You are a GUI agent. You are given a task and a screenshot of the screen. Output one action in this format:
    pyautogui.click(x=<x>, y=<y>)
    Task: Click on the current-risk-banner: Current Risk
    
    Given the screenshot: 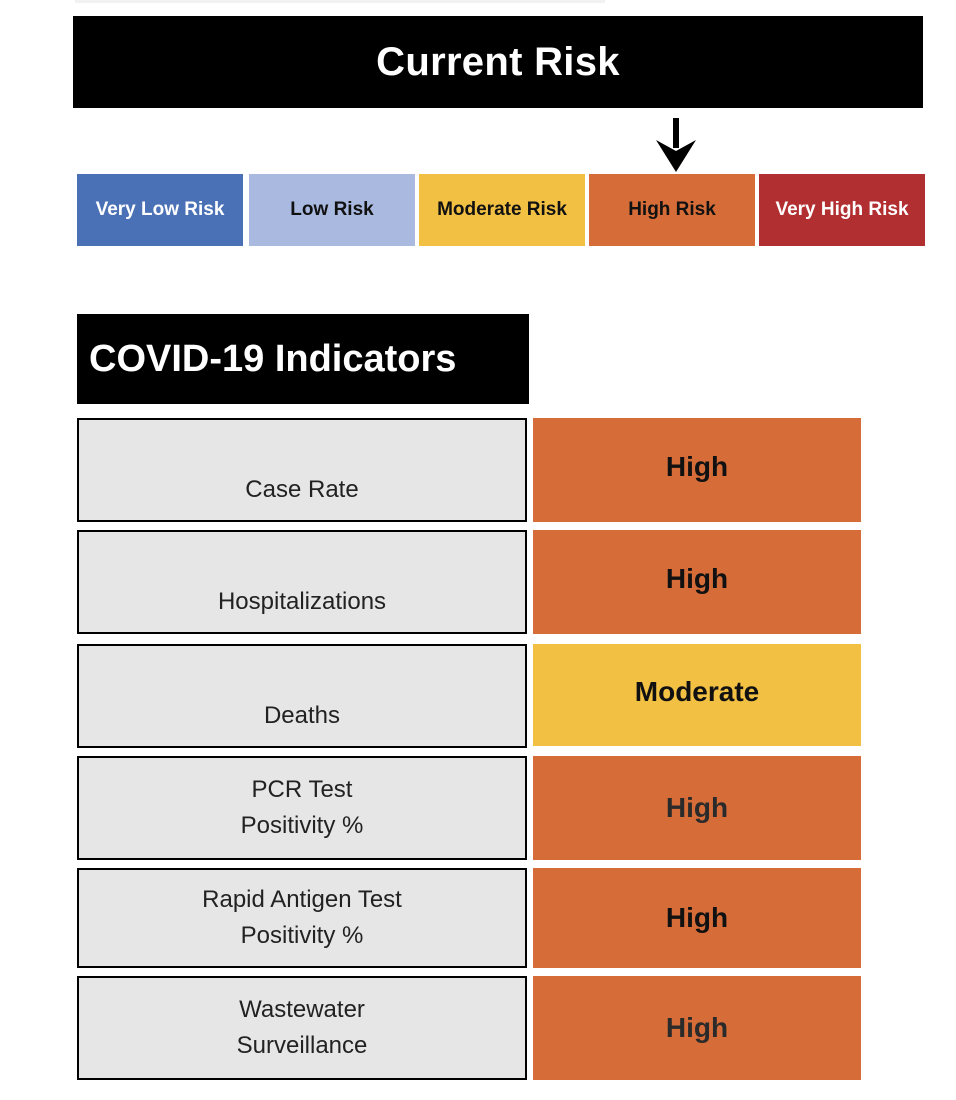 What is the action you would take?
    pyautogui.click(x=498, y=62)
    